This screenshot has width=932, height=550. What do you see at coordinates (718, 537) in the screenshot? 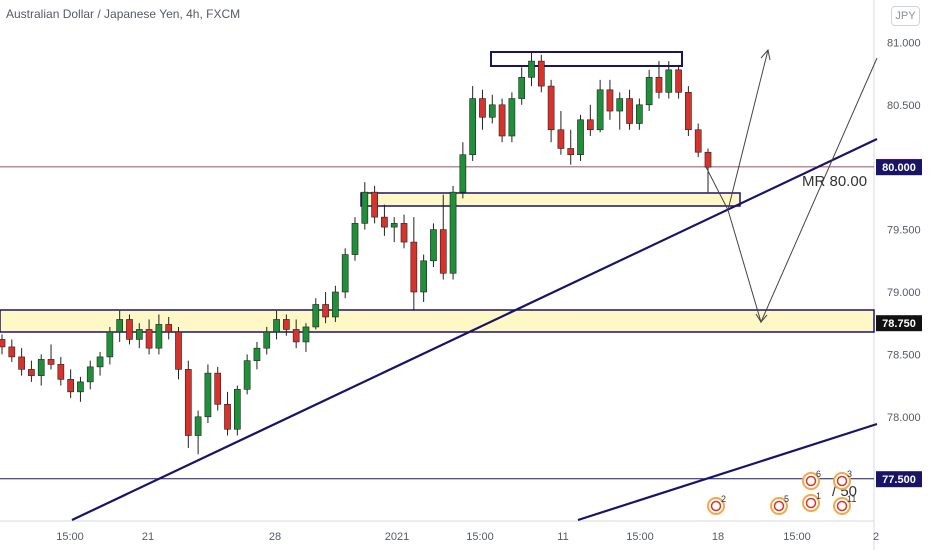
I see `time-tick-label: 18` at bounding box center [718, 537].